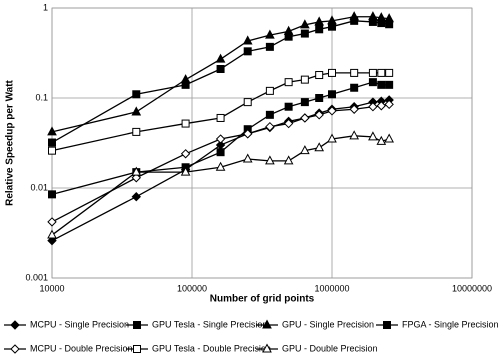 The image size is (500, 360). I want to click on y-tick-label: 0.001, so click(36, 277).